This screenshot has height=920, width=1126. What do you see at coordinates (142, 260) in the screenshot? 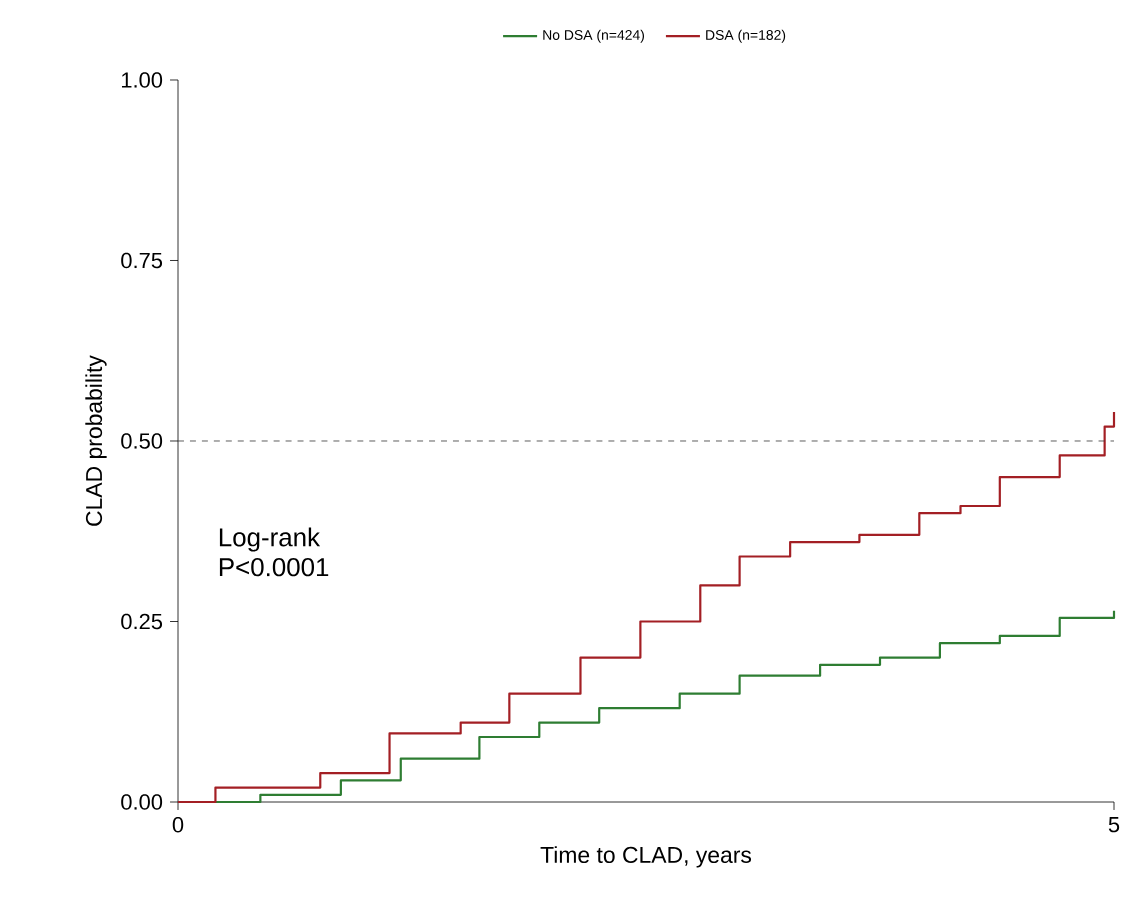
I see `y-tick-label: 0.75` at bounding box center [142, 260].